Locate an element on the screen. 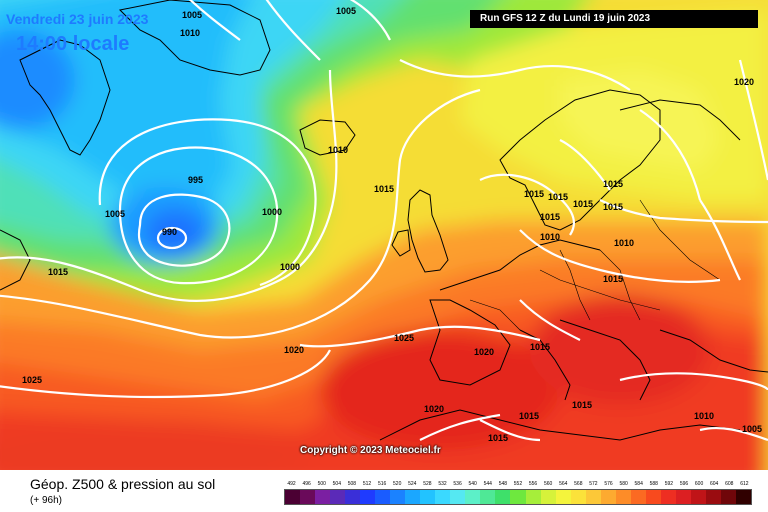 This screenshot has height=512, width=768. scale-label: 596 is located at coordinates (684, 484).